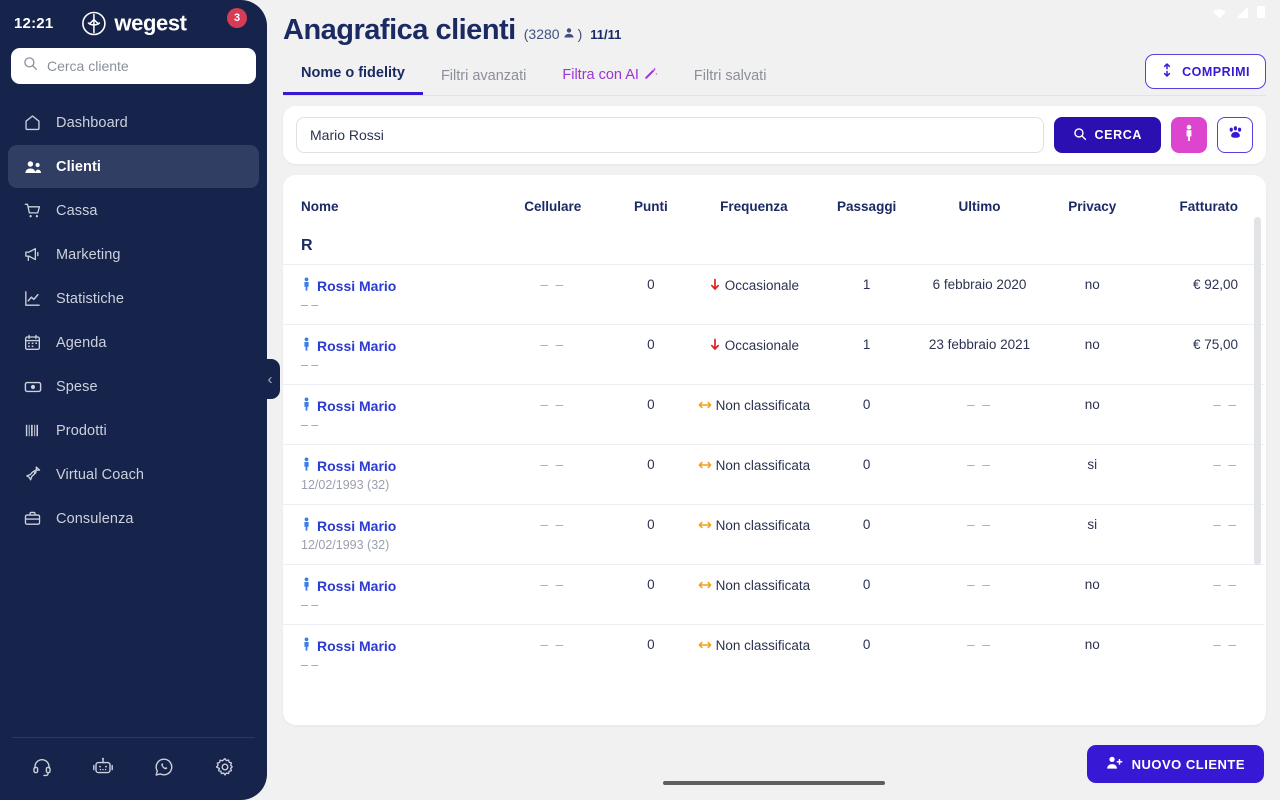 Image resolution: width=1280 pixels, height=800 pixels. Describe the element at coordinates (553, 206) in the screenshot. I see `column-header-cellulare: Cellulare` at that location.